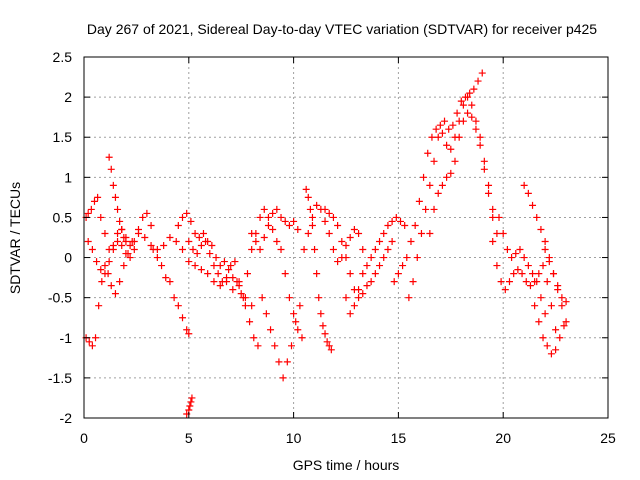  What do you see at coordinates (60, 298) in the screenshot?
I see `y-tick-label: -0.5` at bounding box center [60, 298].